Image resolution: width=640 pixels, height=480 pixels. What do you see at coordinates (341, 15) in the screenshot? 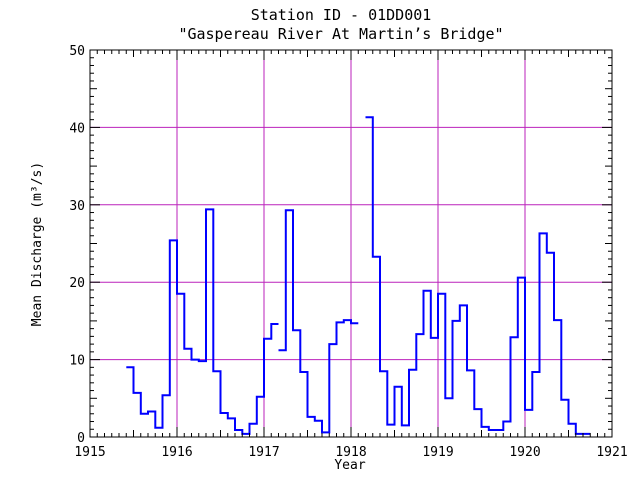
I see `chart-title: Station ID - 01DD001` at bounding box center [341, 15].